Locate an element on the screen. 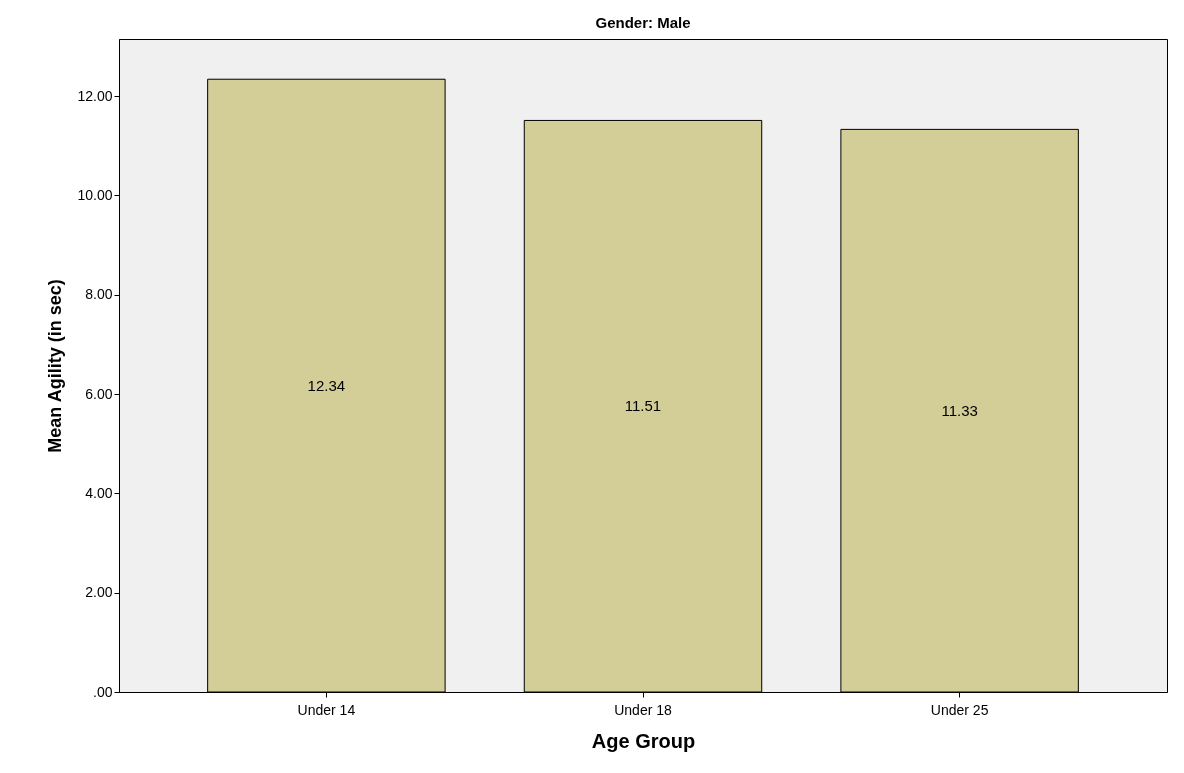 The height and width of the screenshot is (773, 1184). data-label: 11.51 is located at coordinates (643, 406).